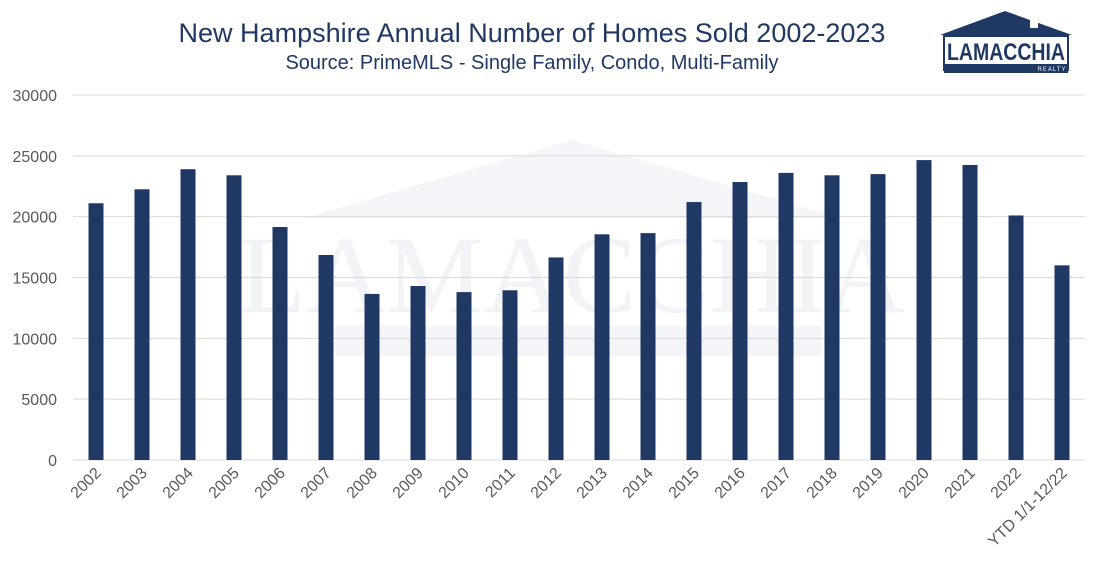 The width and height of the screenshot is (1101, 575). Describe the element at coordinates (454, 483) in the screenshot. I see `x-tick-label: 2010` at that location.